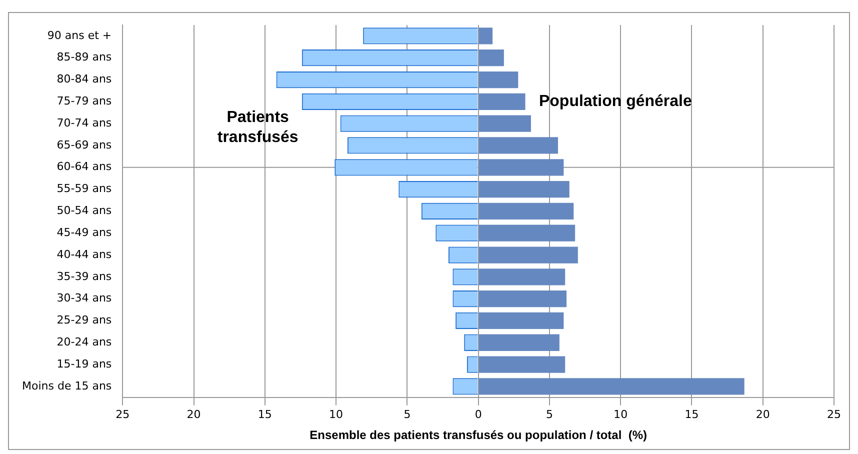 The height and width of the screenshot is (454, 858). What do you see at coordinates (84, 123) in the screenshot?
I see `y-tick-label: 70-74 ans` at bounding box center [84, 123].